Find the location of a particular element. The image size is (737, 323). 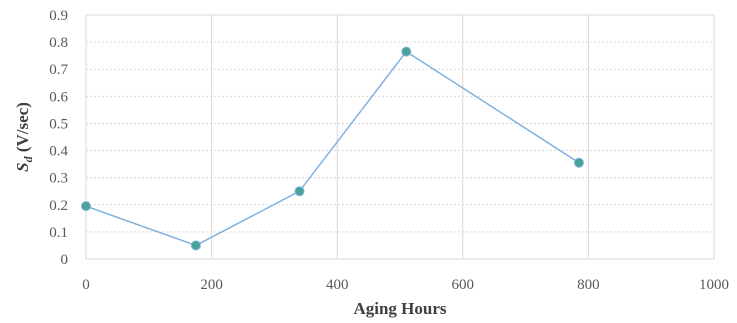

y-tick-label: 0 is located at coordinates (65, 260).